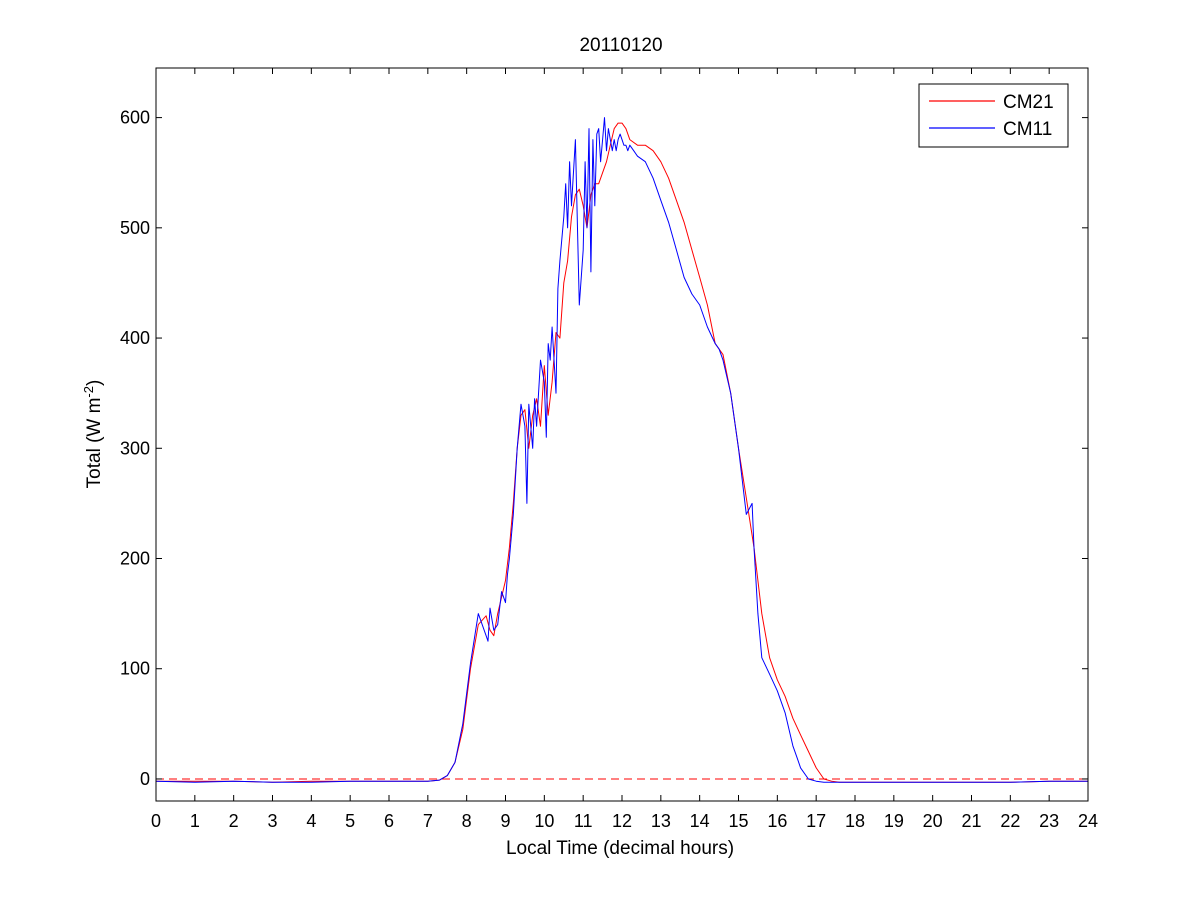 This screenshot has height=900, width=1201. Describe the element at coordinates (933, 821) in the screenshot. I see `x-tick-label: 20` at that location.